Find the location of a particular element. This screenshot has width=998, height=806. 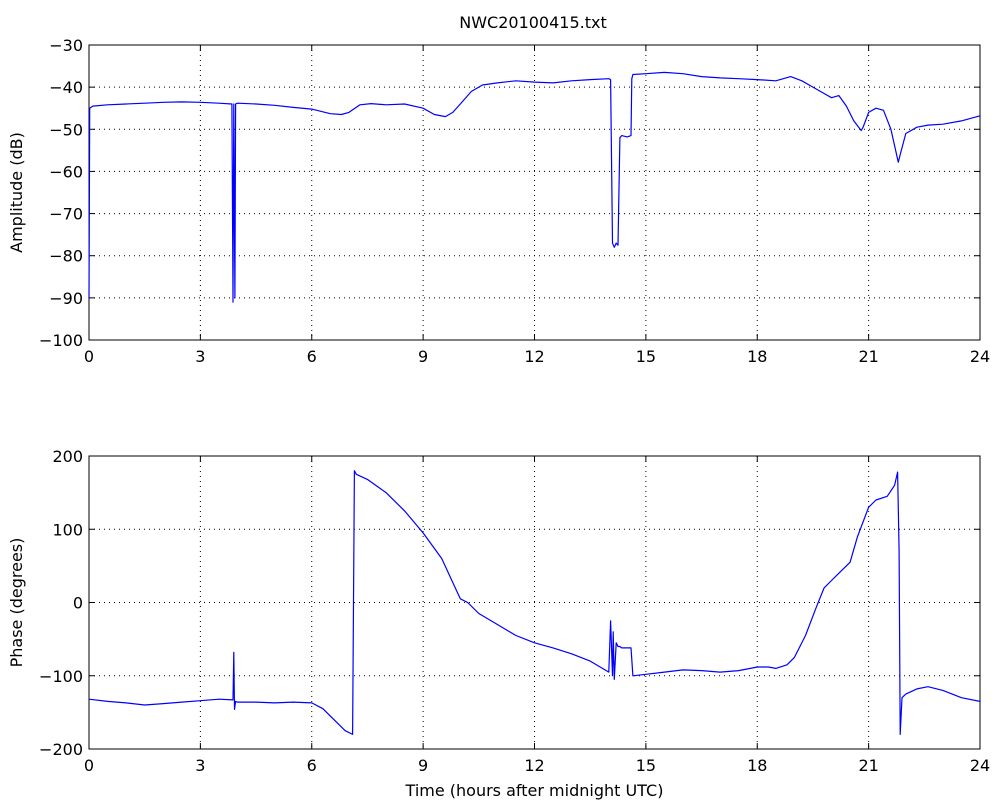

y-axis-label: Amplitude (dB) is located at coordinates (16, 192).